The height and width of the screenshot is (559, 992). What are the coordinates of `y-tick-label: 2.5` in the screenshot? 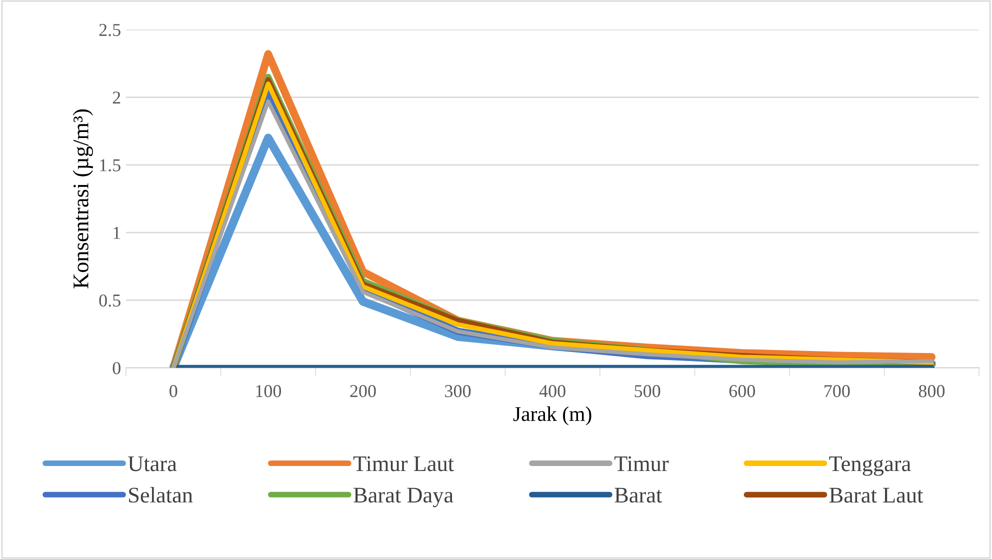 It's located at (109, 30).